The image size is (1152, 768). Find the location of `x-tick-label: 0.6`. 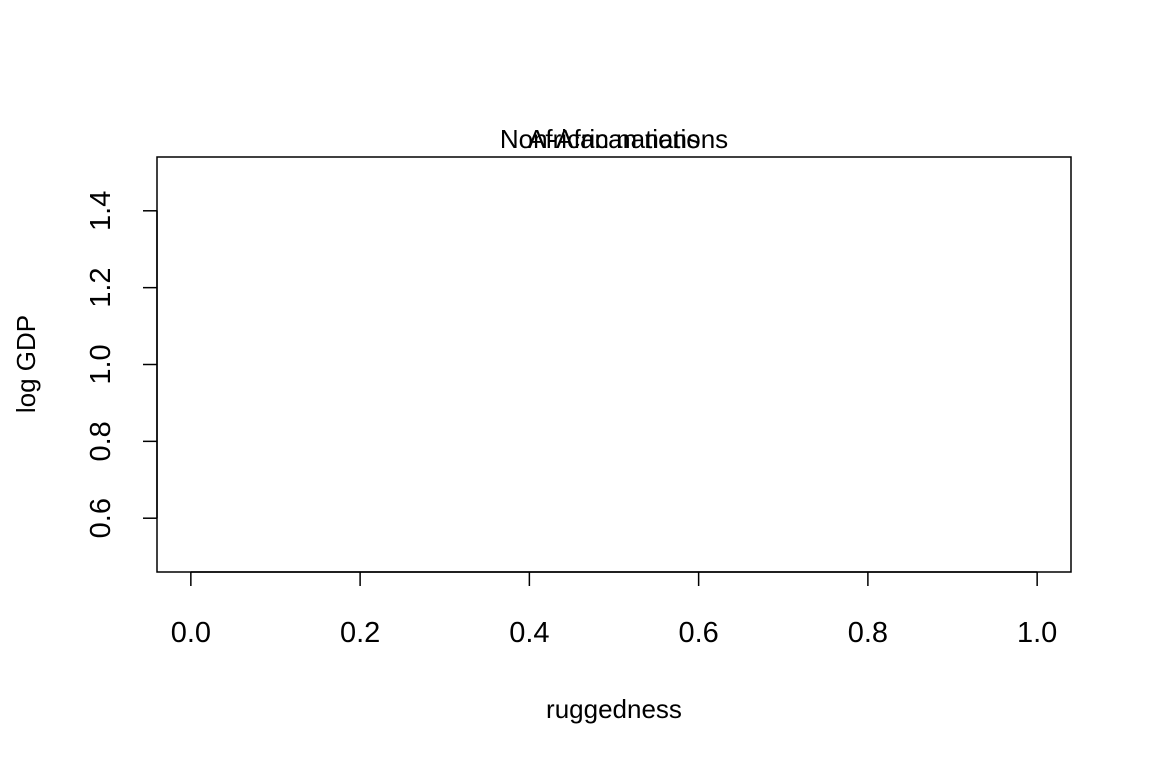

x-tick-label: 0.6 is located at coordinates (698, 633).